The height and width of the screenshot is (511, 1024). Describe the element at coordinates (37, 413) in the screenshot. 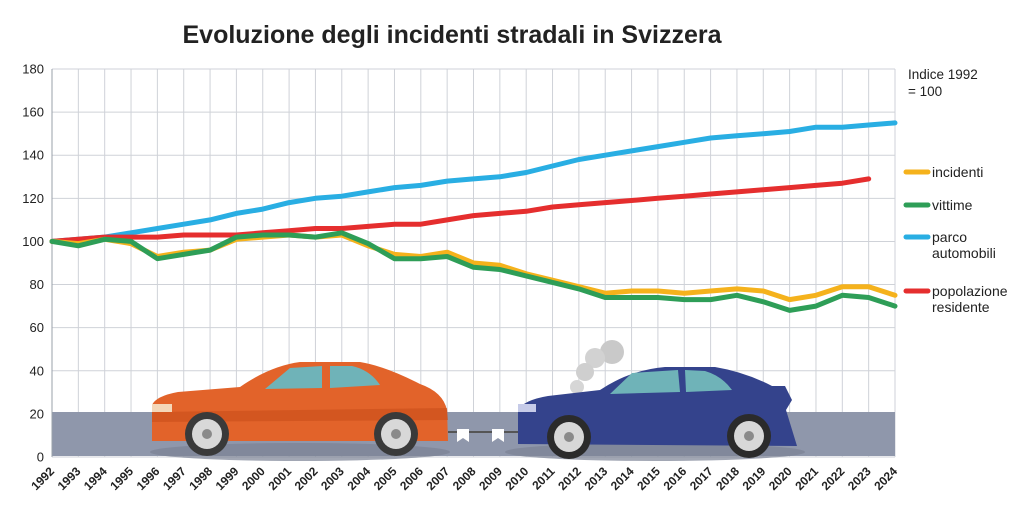

I see `y-tick-label: 20` at that location.